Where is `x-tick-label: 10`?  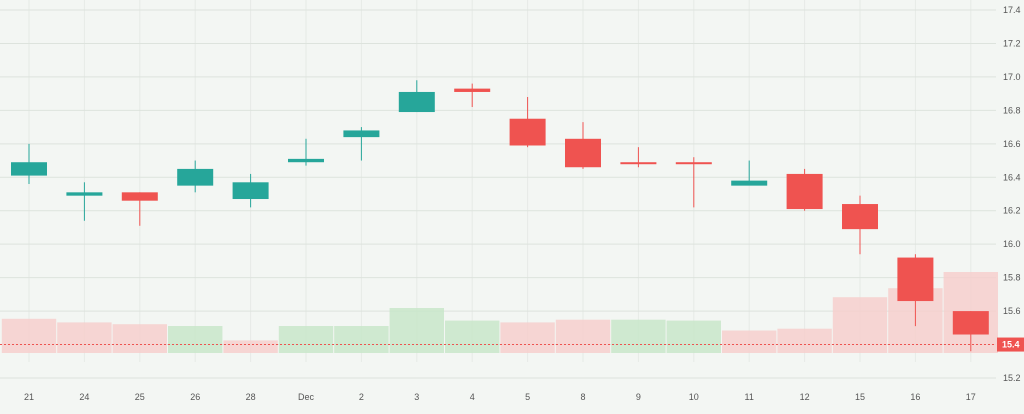
x-tick-label: 10 is located at coordinates (694, 397).